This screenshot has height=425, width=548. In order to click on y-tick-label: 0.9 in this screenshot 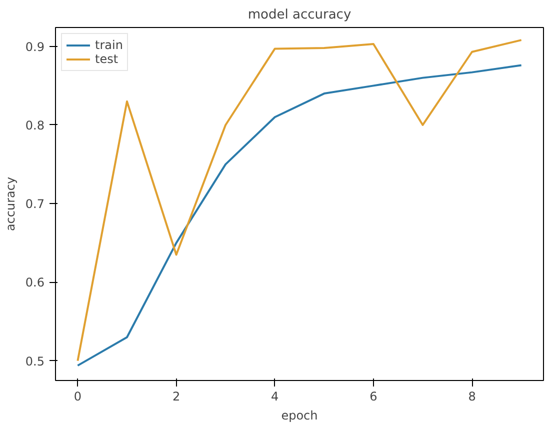, I will do `click(35, 47)`.